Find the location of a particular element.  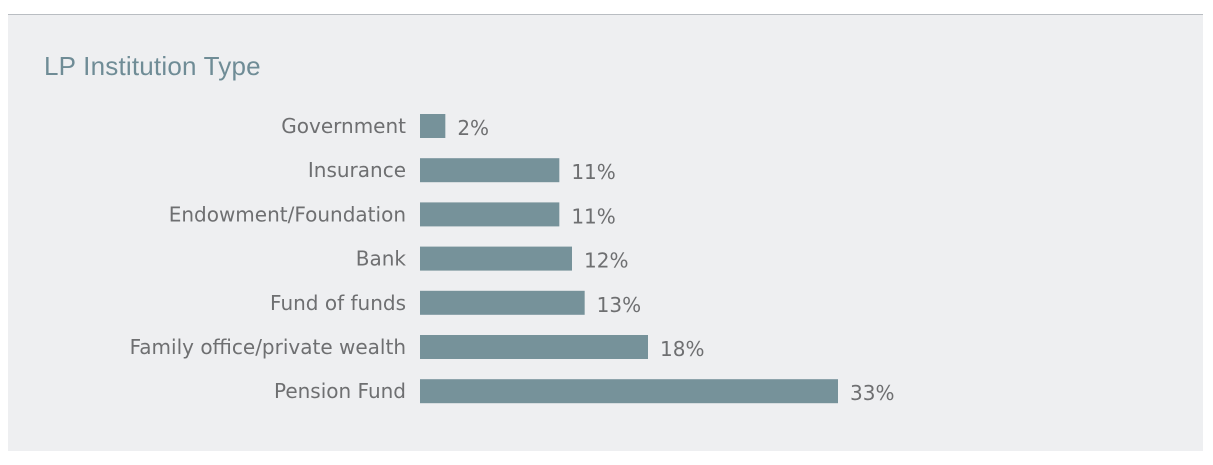

category-label: Family office/private wealth is located at coordinates (268, 347).